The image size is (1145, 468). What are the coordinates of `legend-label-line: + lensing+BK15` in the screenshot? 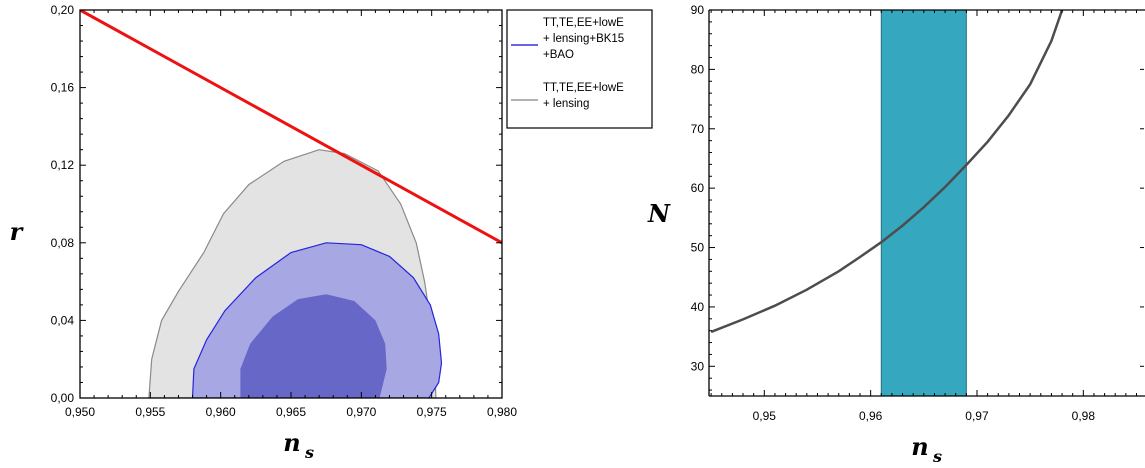 It's located at (583, 39).